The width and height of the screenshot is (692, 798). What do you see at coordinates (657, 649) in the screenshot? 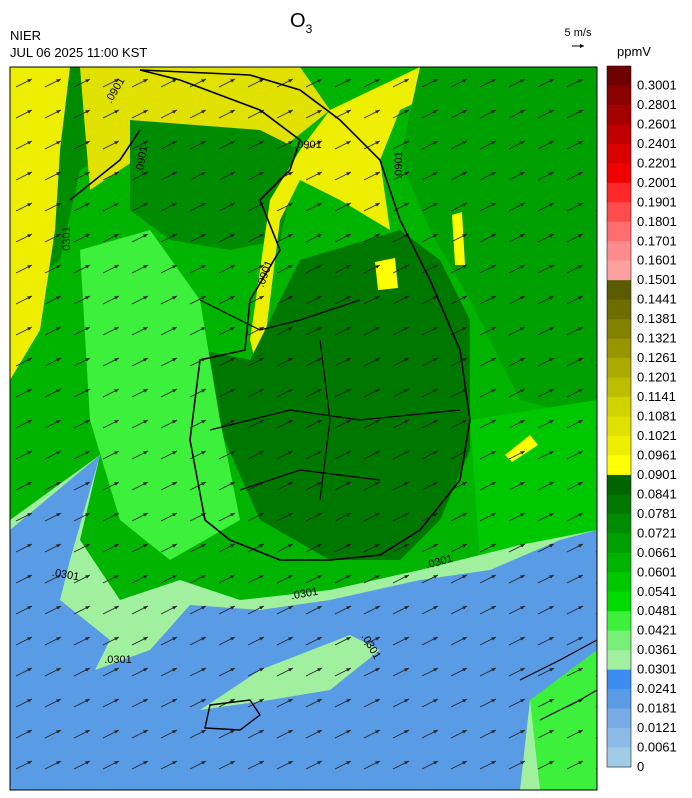
I see `colorbar-label: 0.0361` at bounding box center [657, 649].